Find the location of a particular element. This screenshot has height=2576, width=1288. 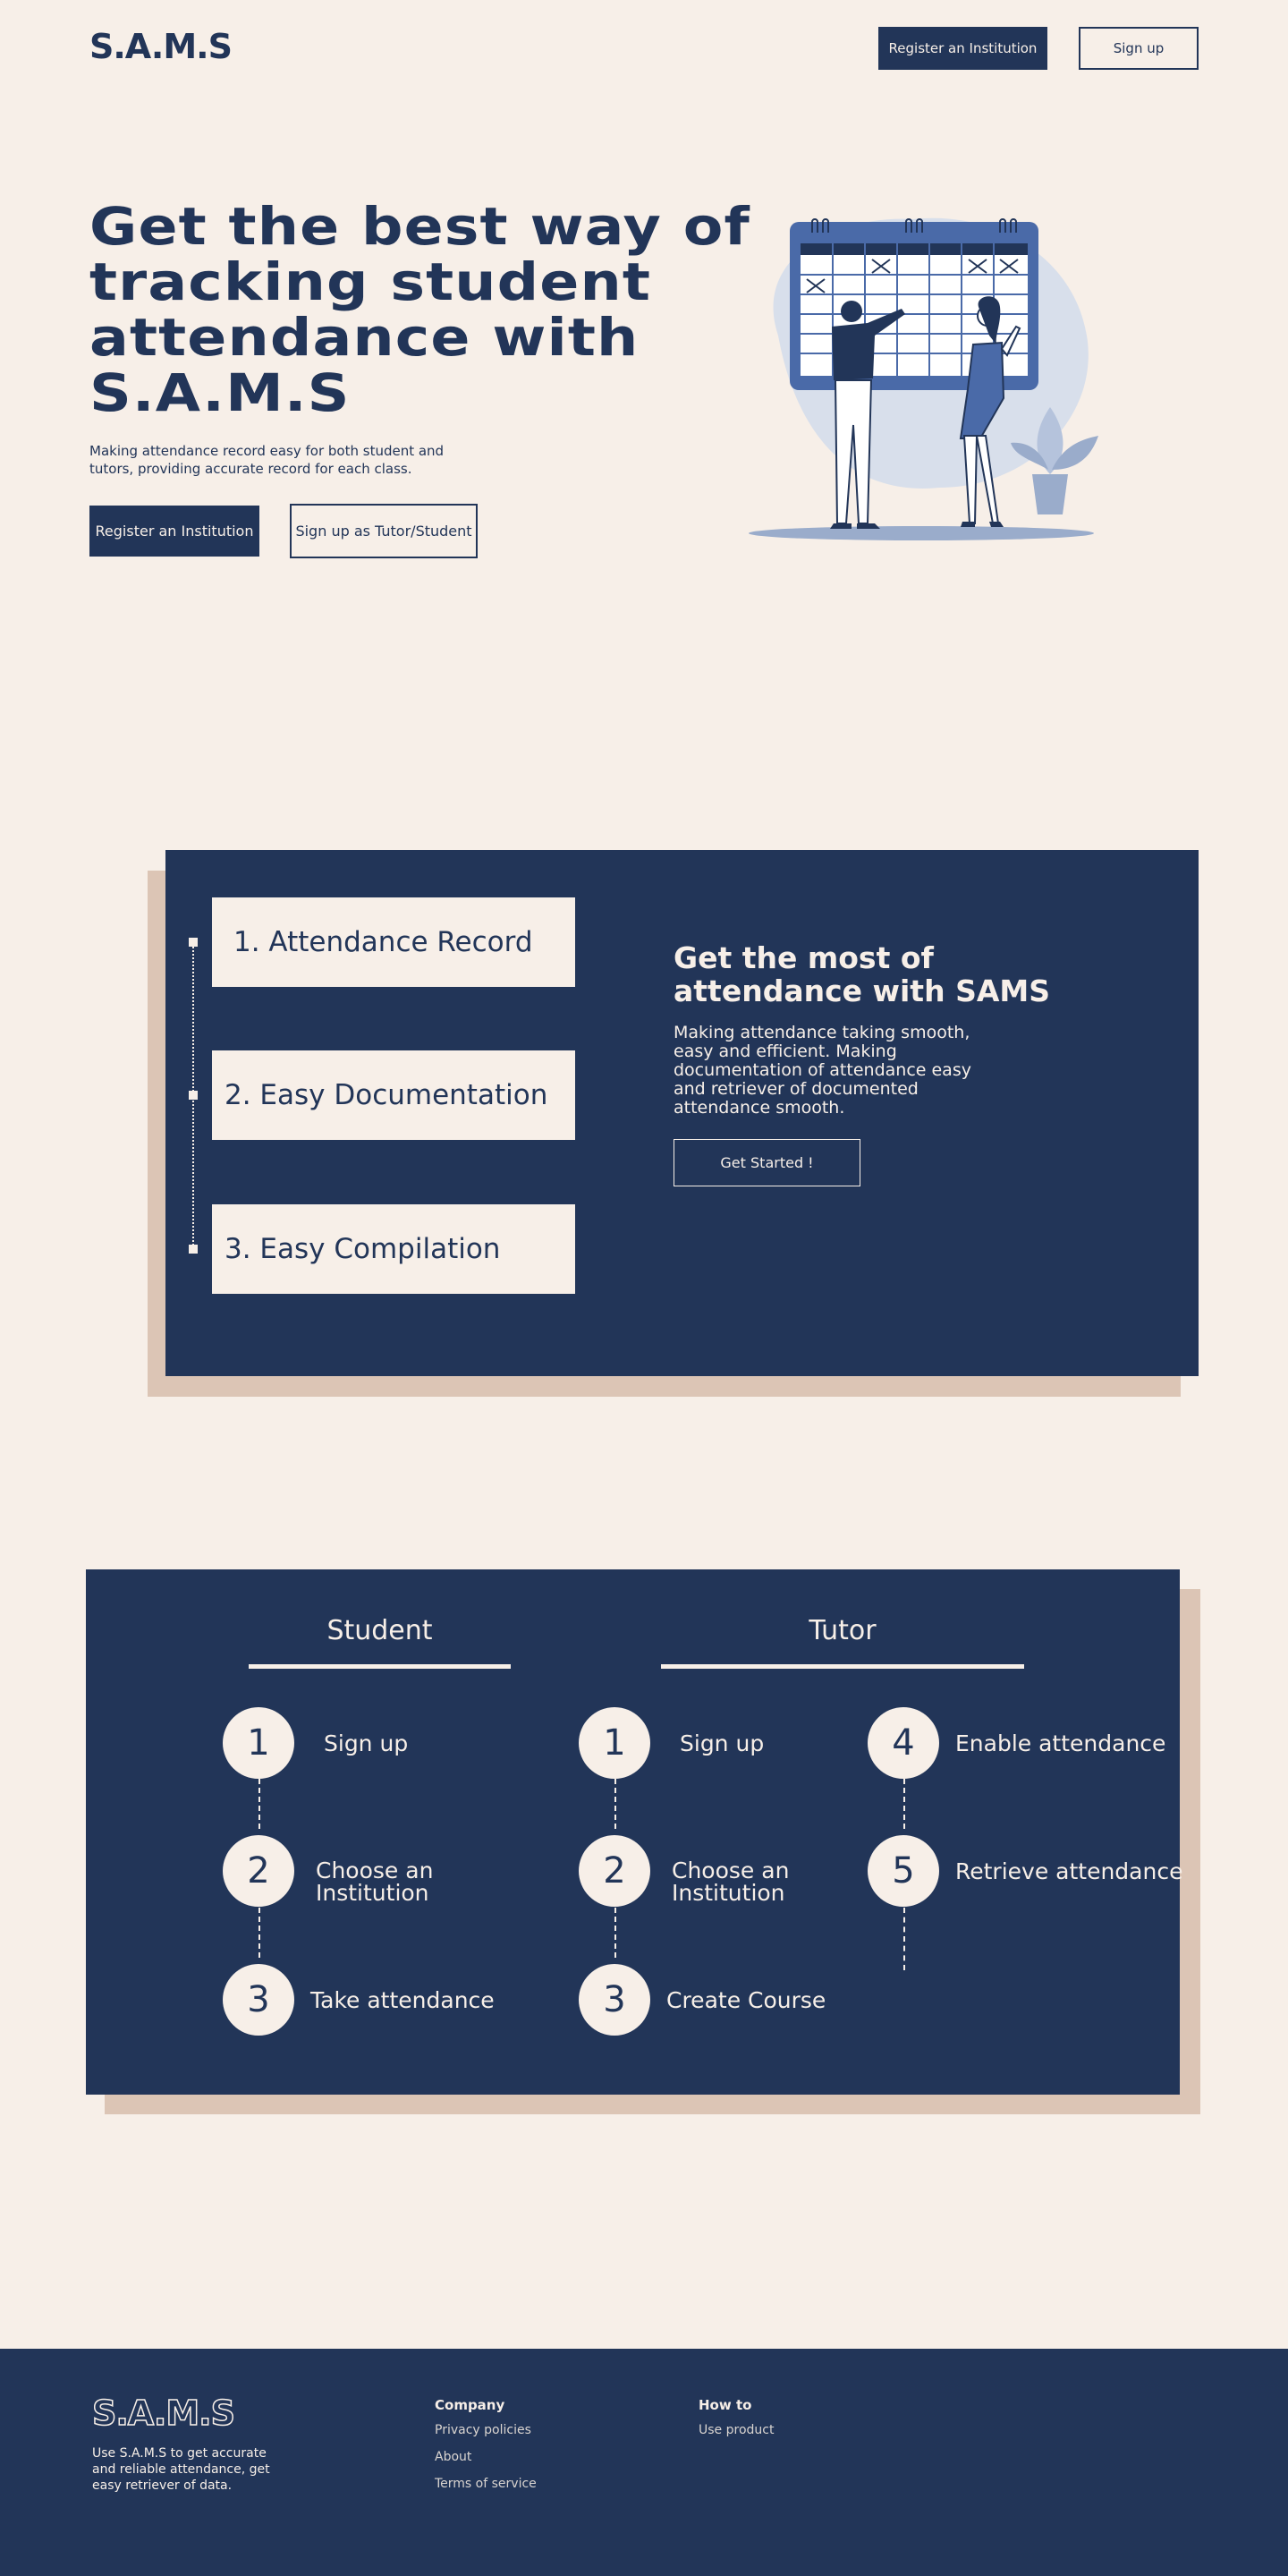

tutor-step-5-label: Retrieve attendance is located at coordinates (1069, 1871).